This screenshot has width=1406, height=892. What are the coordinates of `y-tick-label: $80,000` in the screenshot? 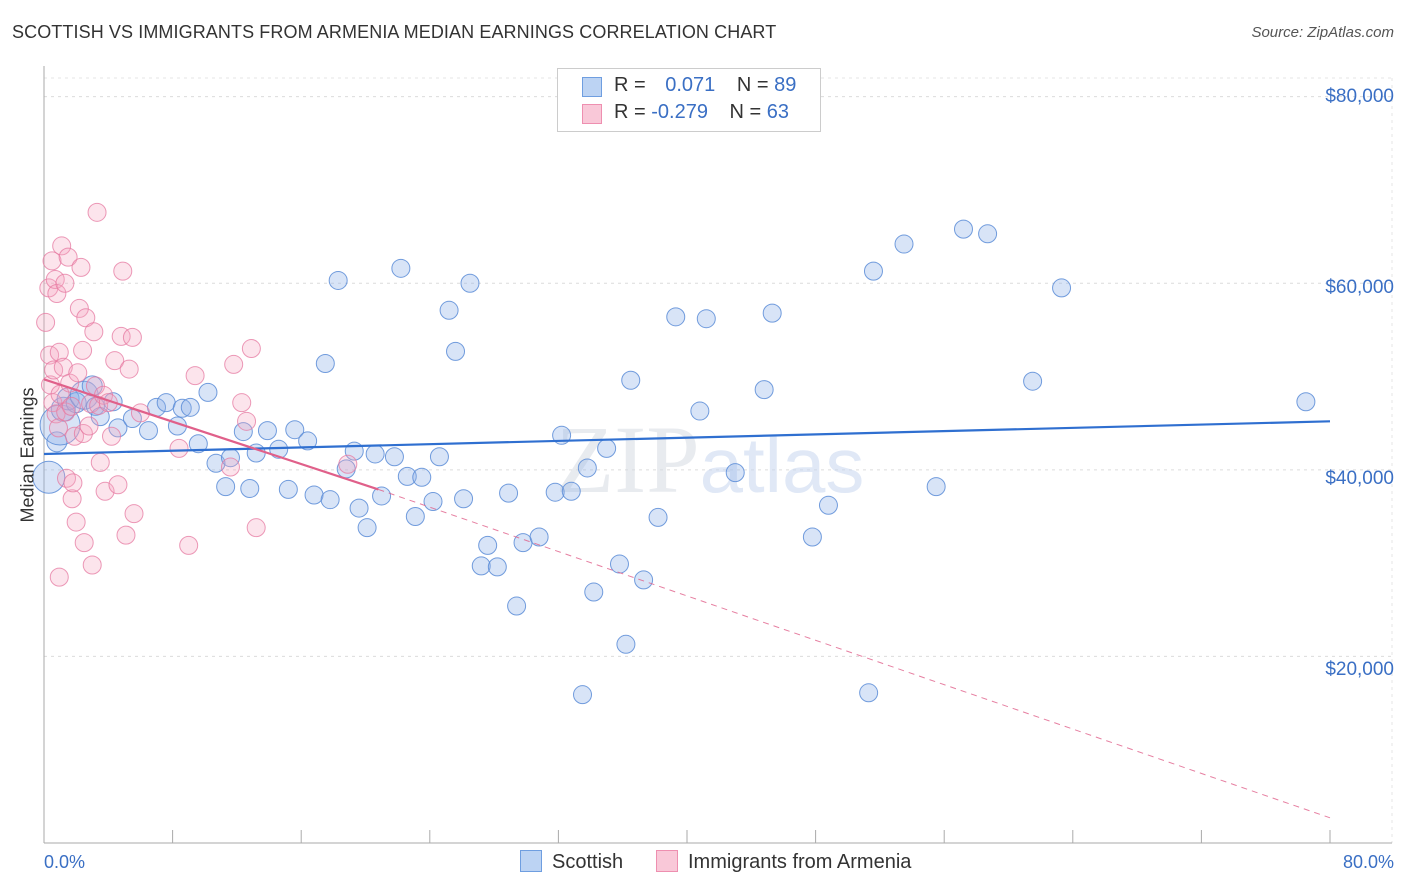 It's located at (1359, 96).